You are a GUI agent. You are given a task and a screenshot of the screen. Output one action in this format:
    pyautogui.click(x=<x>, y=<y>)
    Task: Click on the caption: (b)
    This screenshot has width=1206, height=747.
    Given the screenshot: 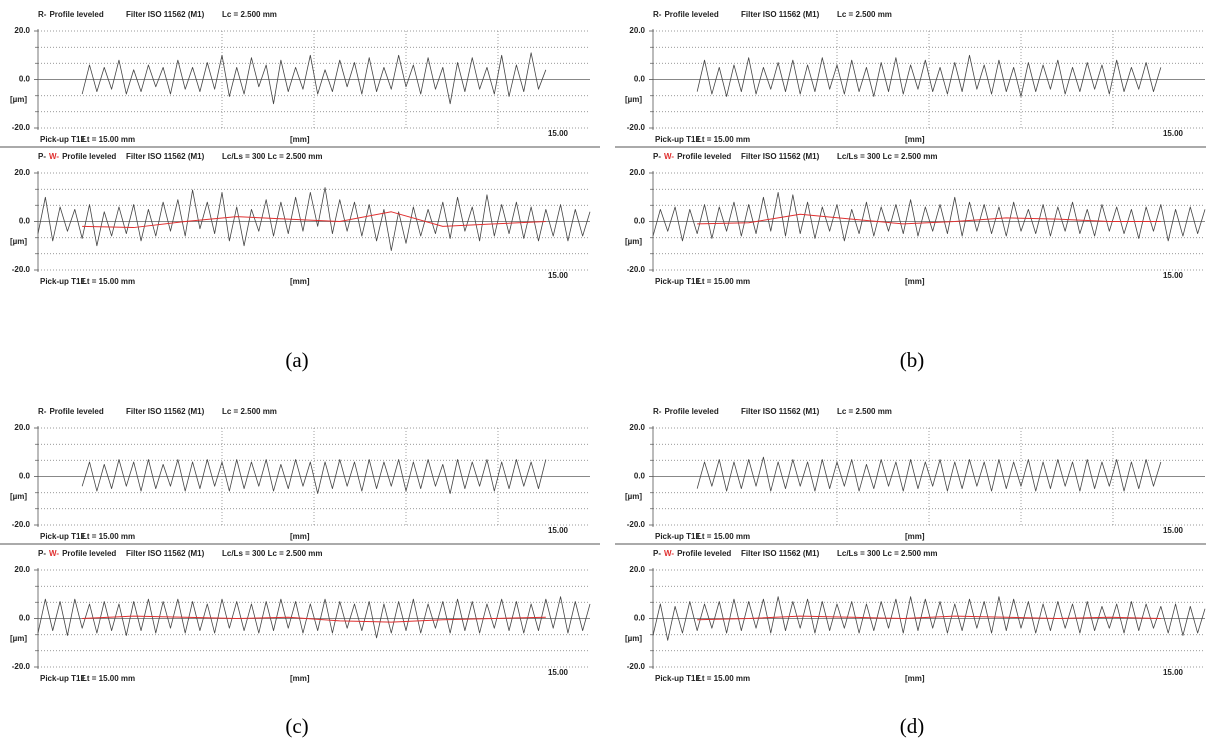 What is the action you would take?
    pyautogui.click(x=912, y=360)
    